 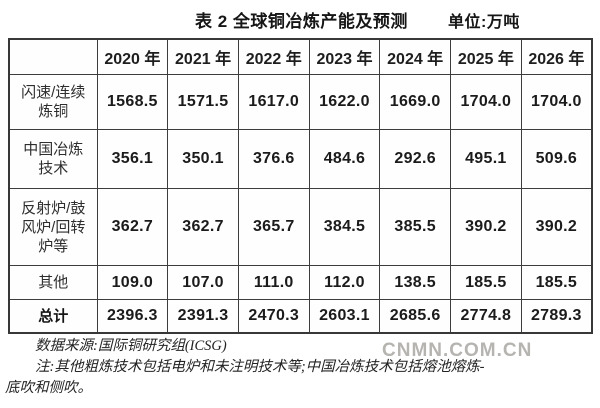 I want to click on page-title: 表 2 全球铜冶炼产能及预测, so click(x=301, y=21).